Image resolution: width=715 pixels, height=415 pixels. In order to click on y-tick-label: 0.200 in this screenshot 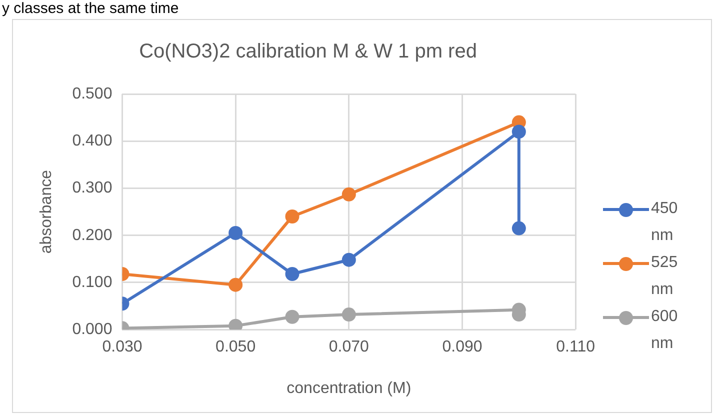, I will do `click(92, 235)`.